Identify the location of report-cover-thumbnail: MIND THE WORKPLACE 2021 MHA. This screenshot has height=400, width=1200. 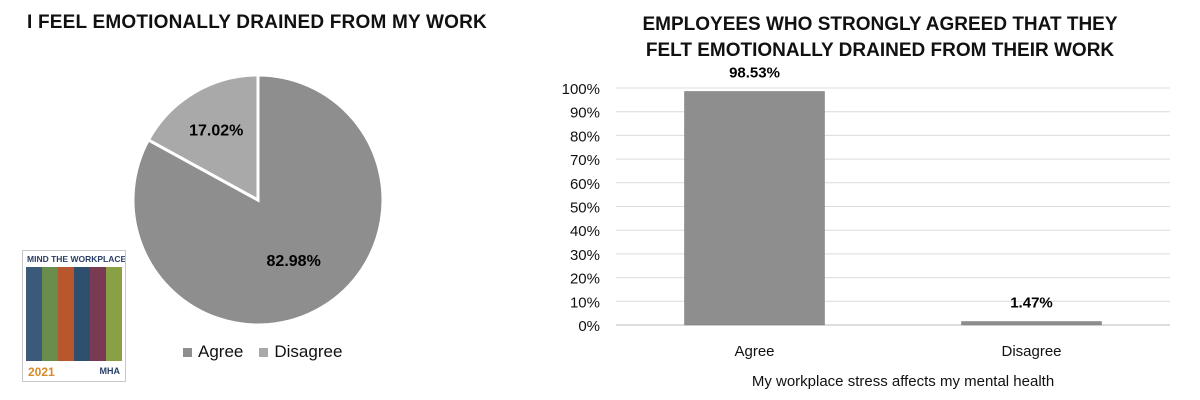
(74, 316).